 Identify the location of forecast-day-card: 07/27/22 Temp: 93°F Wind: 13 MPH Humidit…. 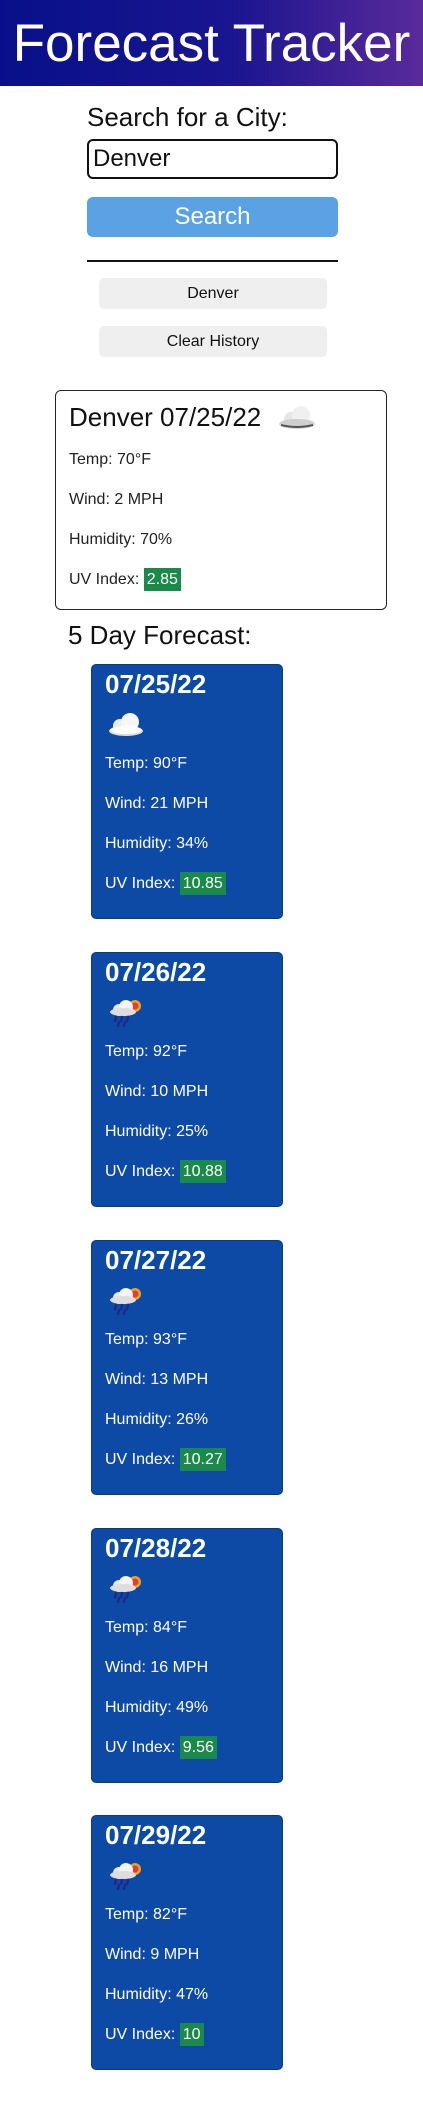
(187, 1367).